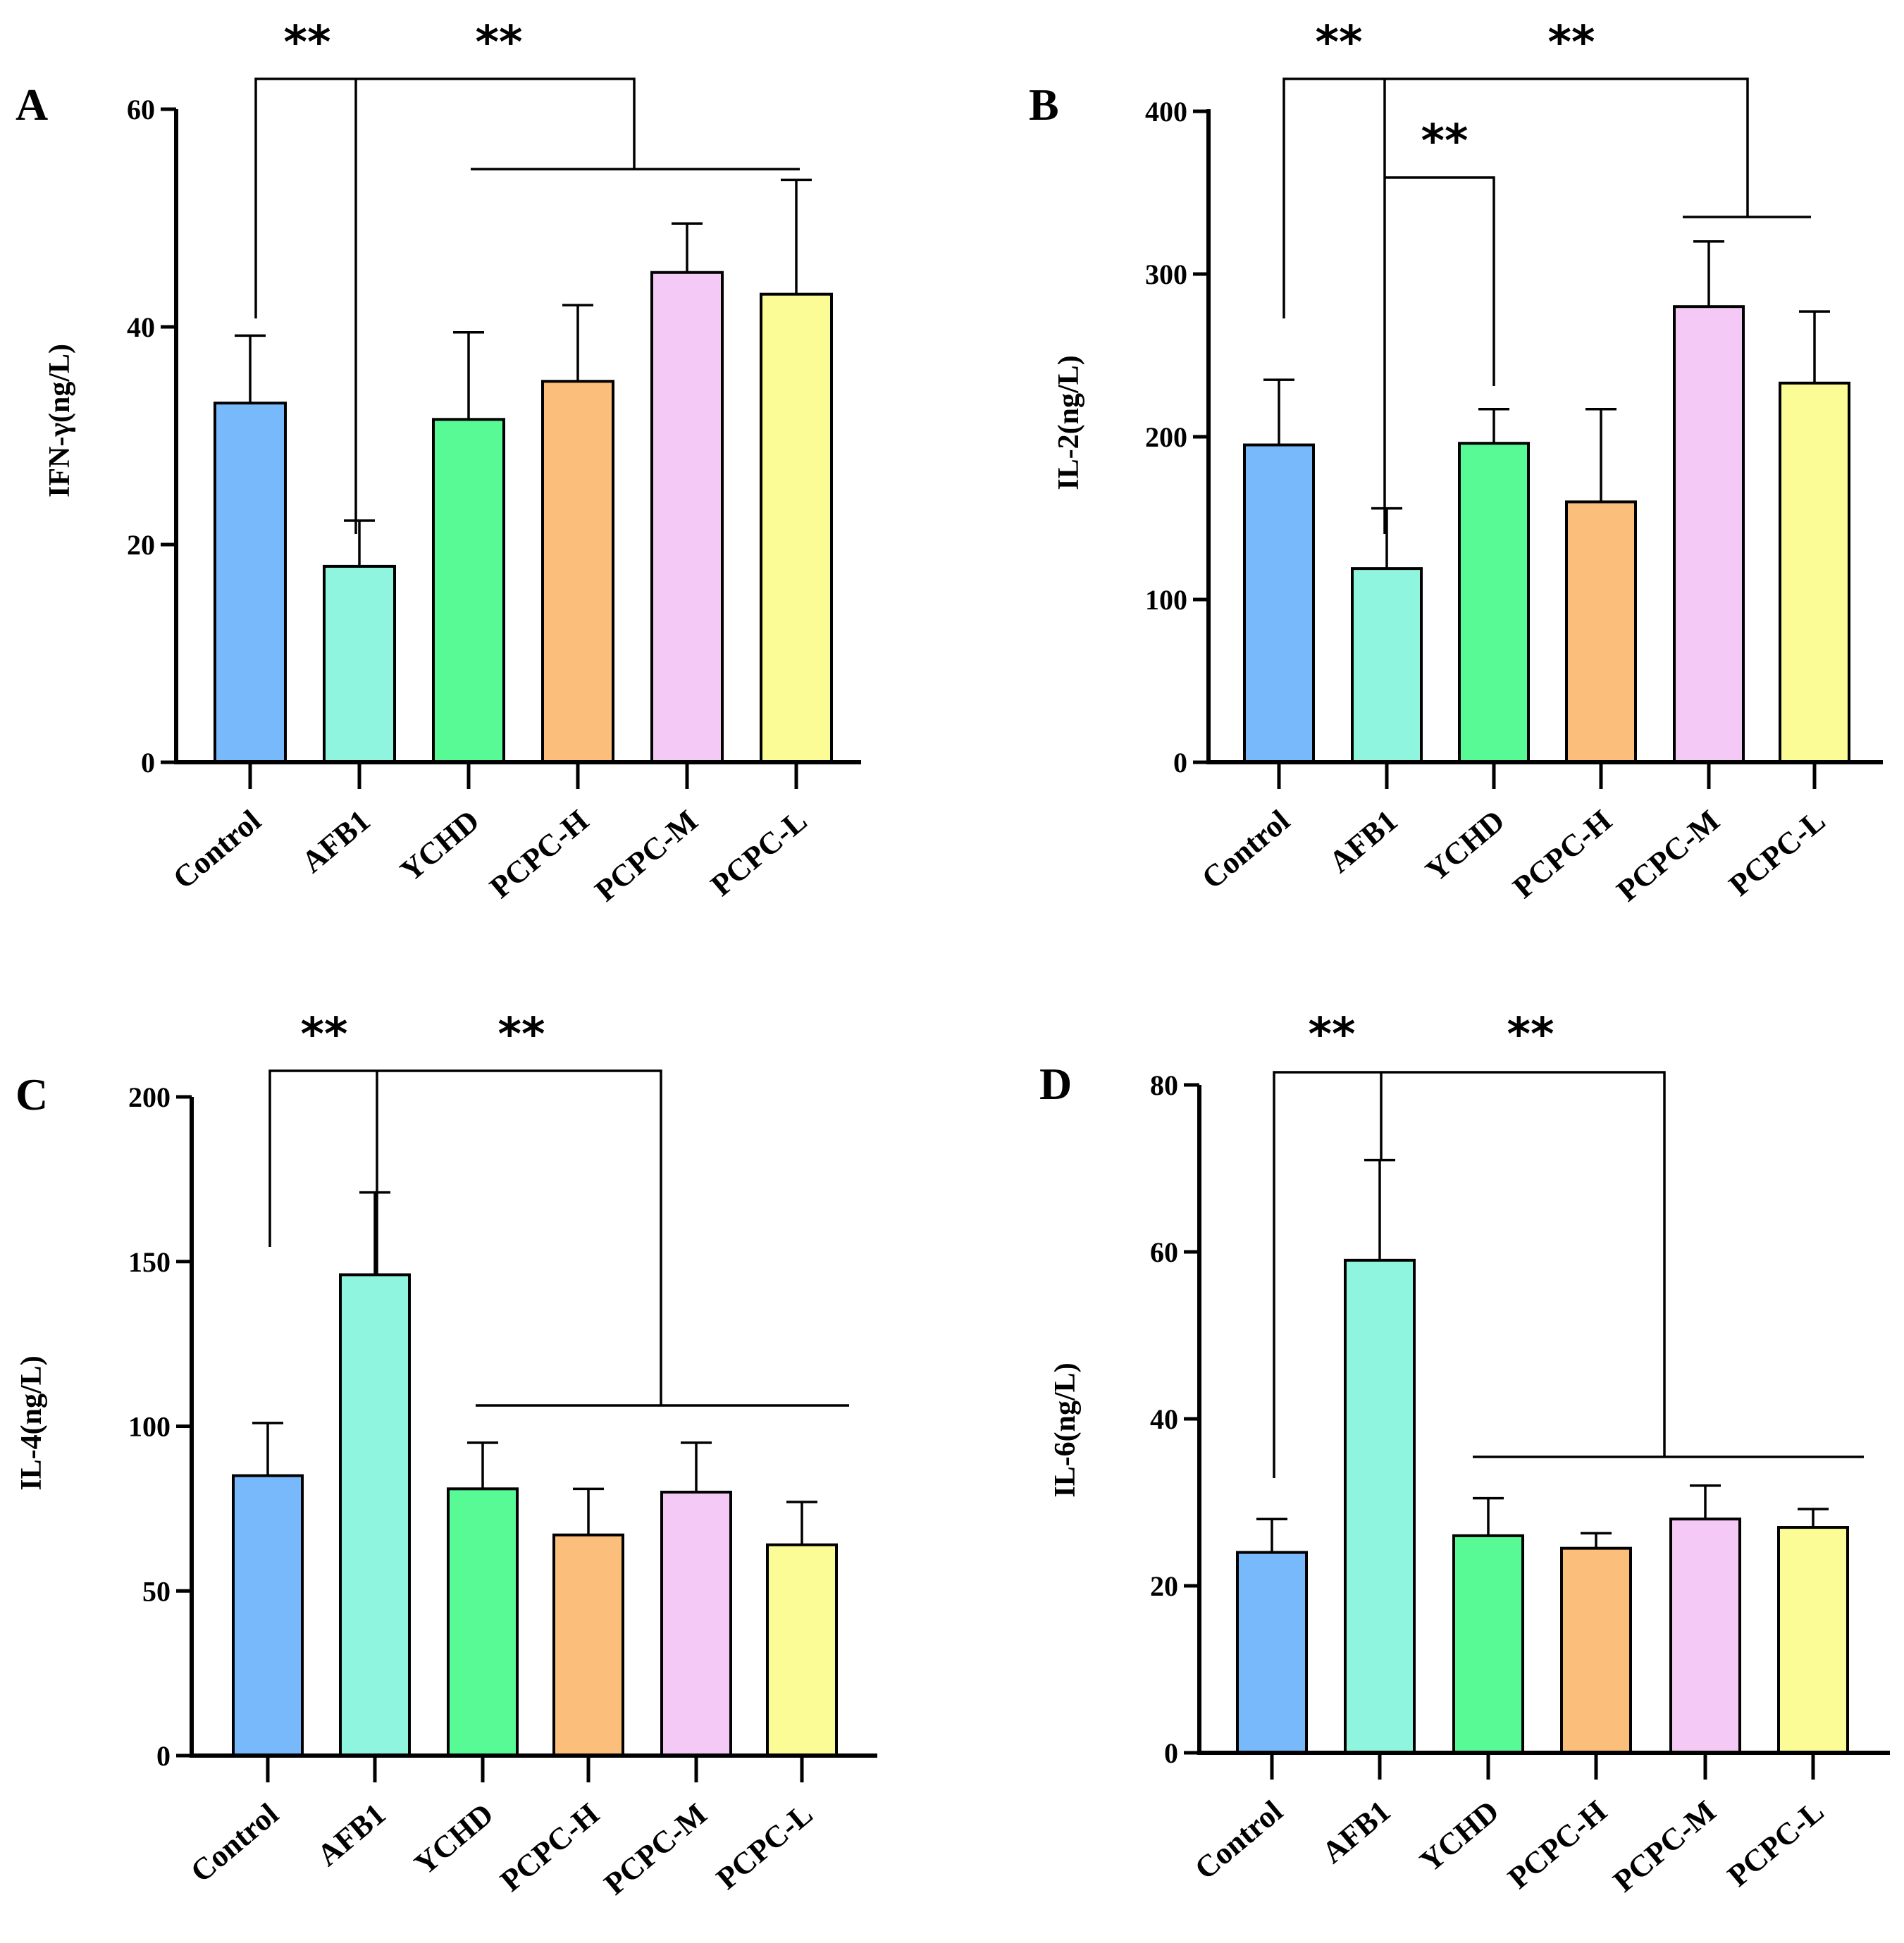 This screenshot has height=1943, width=1904. I want to click on bars-a, so click(523, 471).